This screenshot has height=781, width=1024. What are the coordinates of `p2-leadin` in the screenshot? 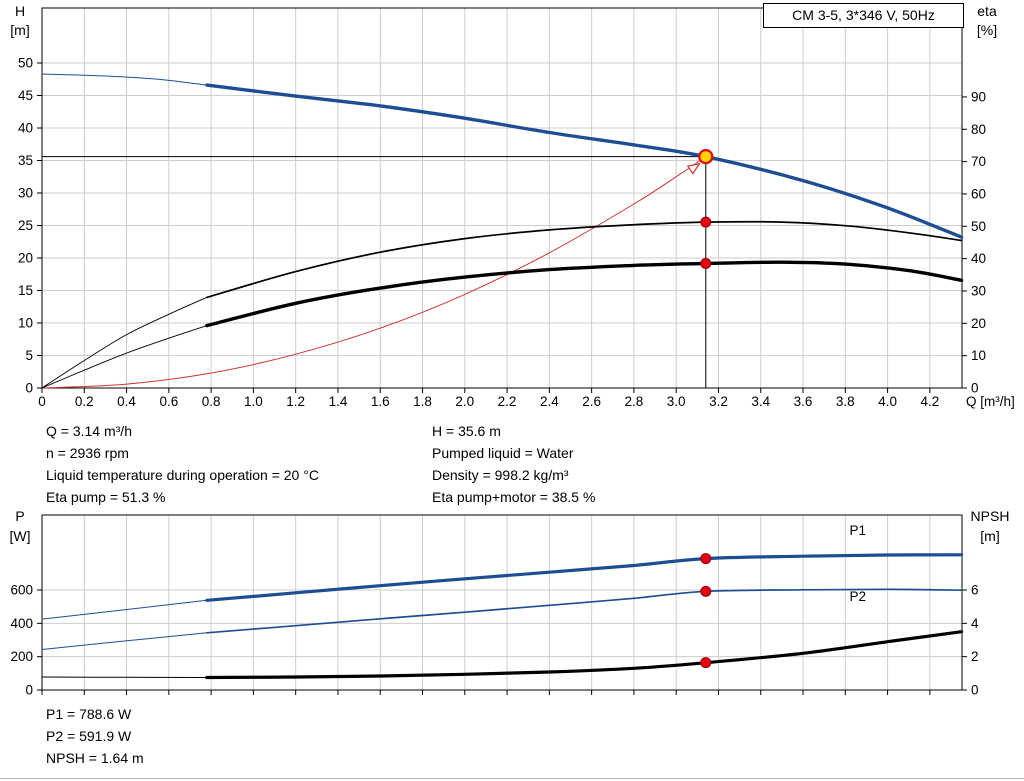 It's located at (124, 641).